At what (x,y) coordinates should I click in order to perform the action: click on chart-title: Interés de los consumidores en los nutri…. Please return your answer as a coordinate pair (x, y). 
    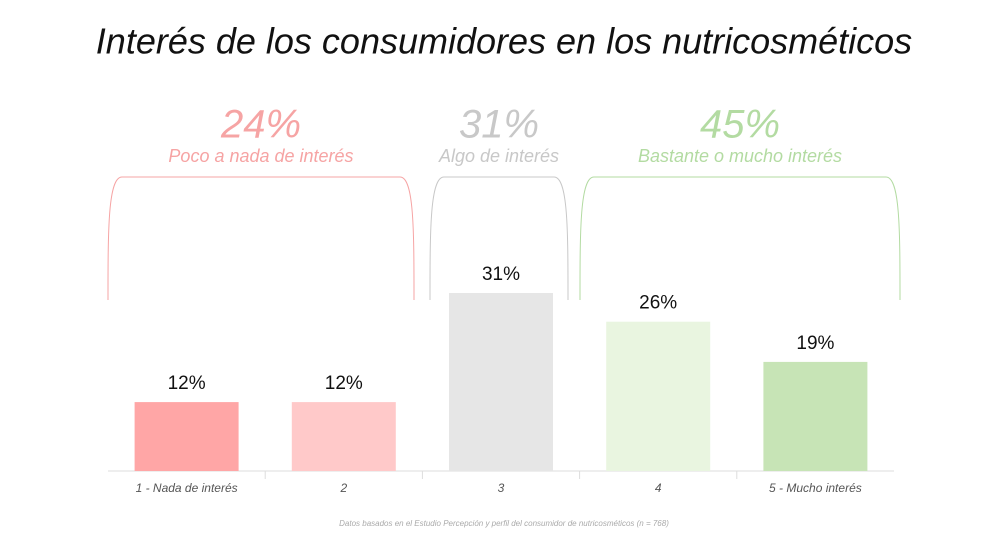
    Looking at the image, I should click on (504, 41).